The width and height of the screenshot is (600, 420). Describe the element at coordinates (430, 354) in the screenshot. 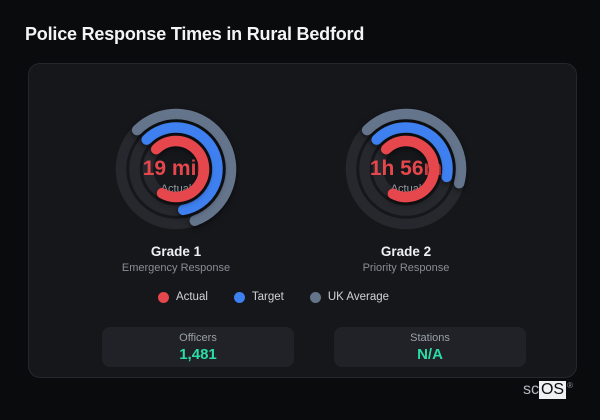

I see `stat-stations-value: N/A` at that location.